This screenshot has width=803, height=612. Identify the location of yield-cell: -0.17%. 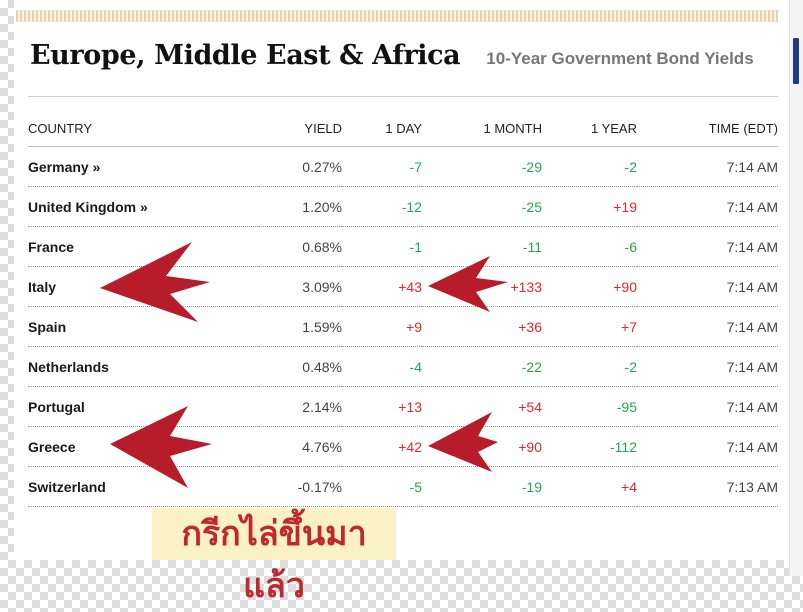
(300, 486).